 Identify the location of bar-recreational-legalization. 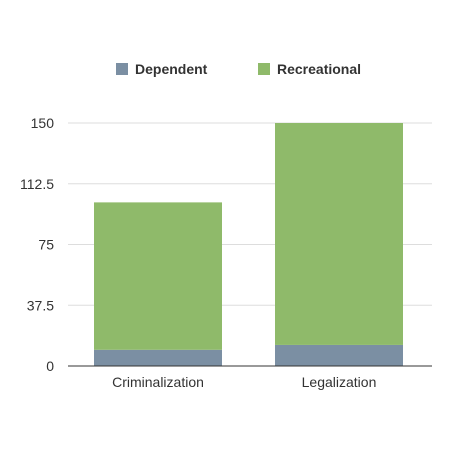
(339, 234).